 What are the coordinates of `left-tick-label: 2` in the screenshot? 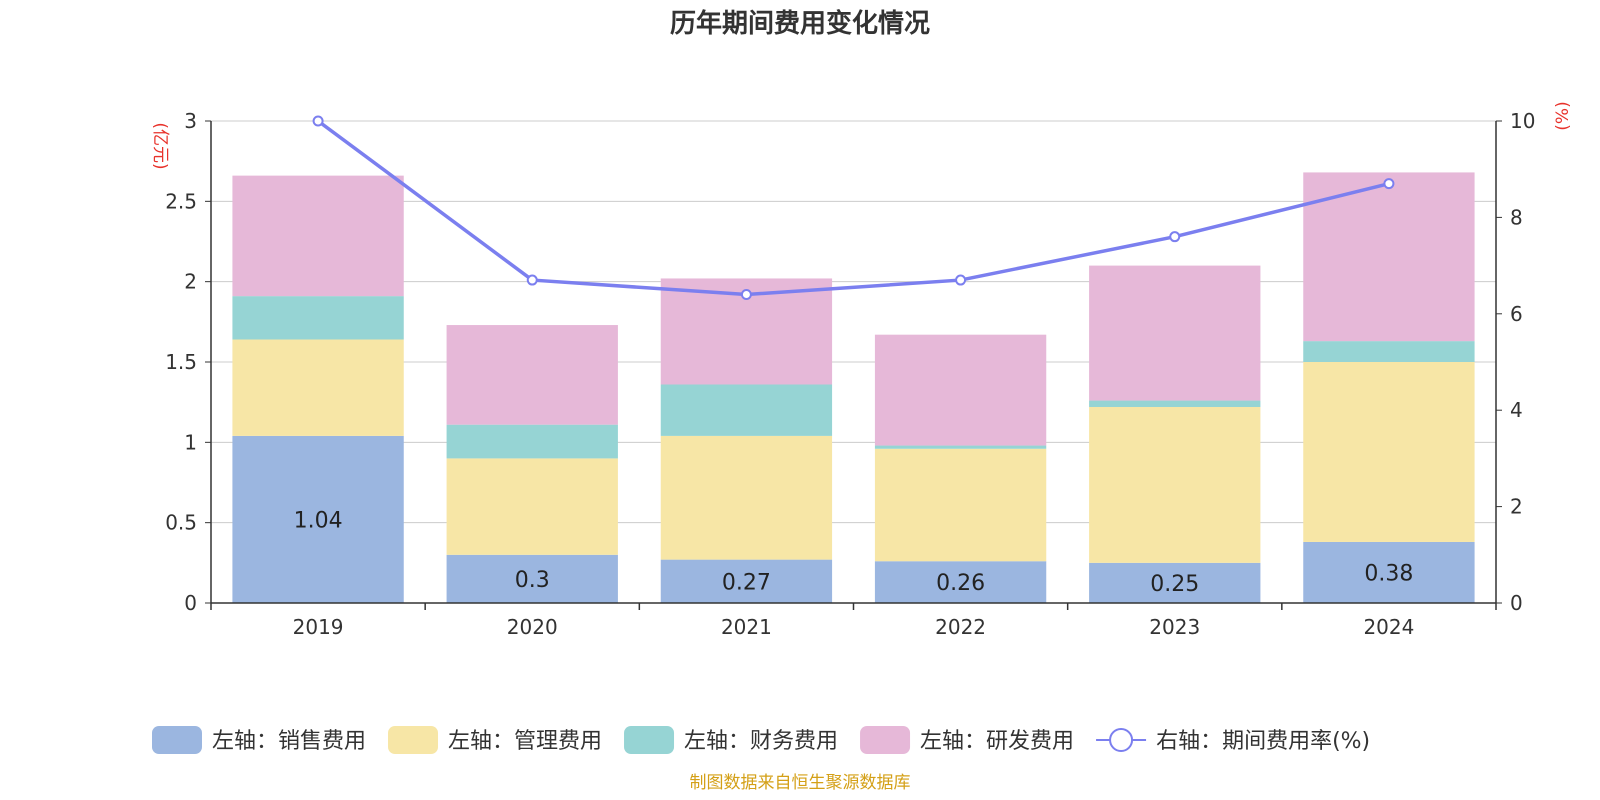 It's located at (190, 282).